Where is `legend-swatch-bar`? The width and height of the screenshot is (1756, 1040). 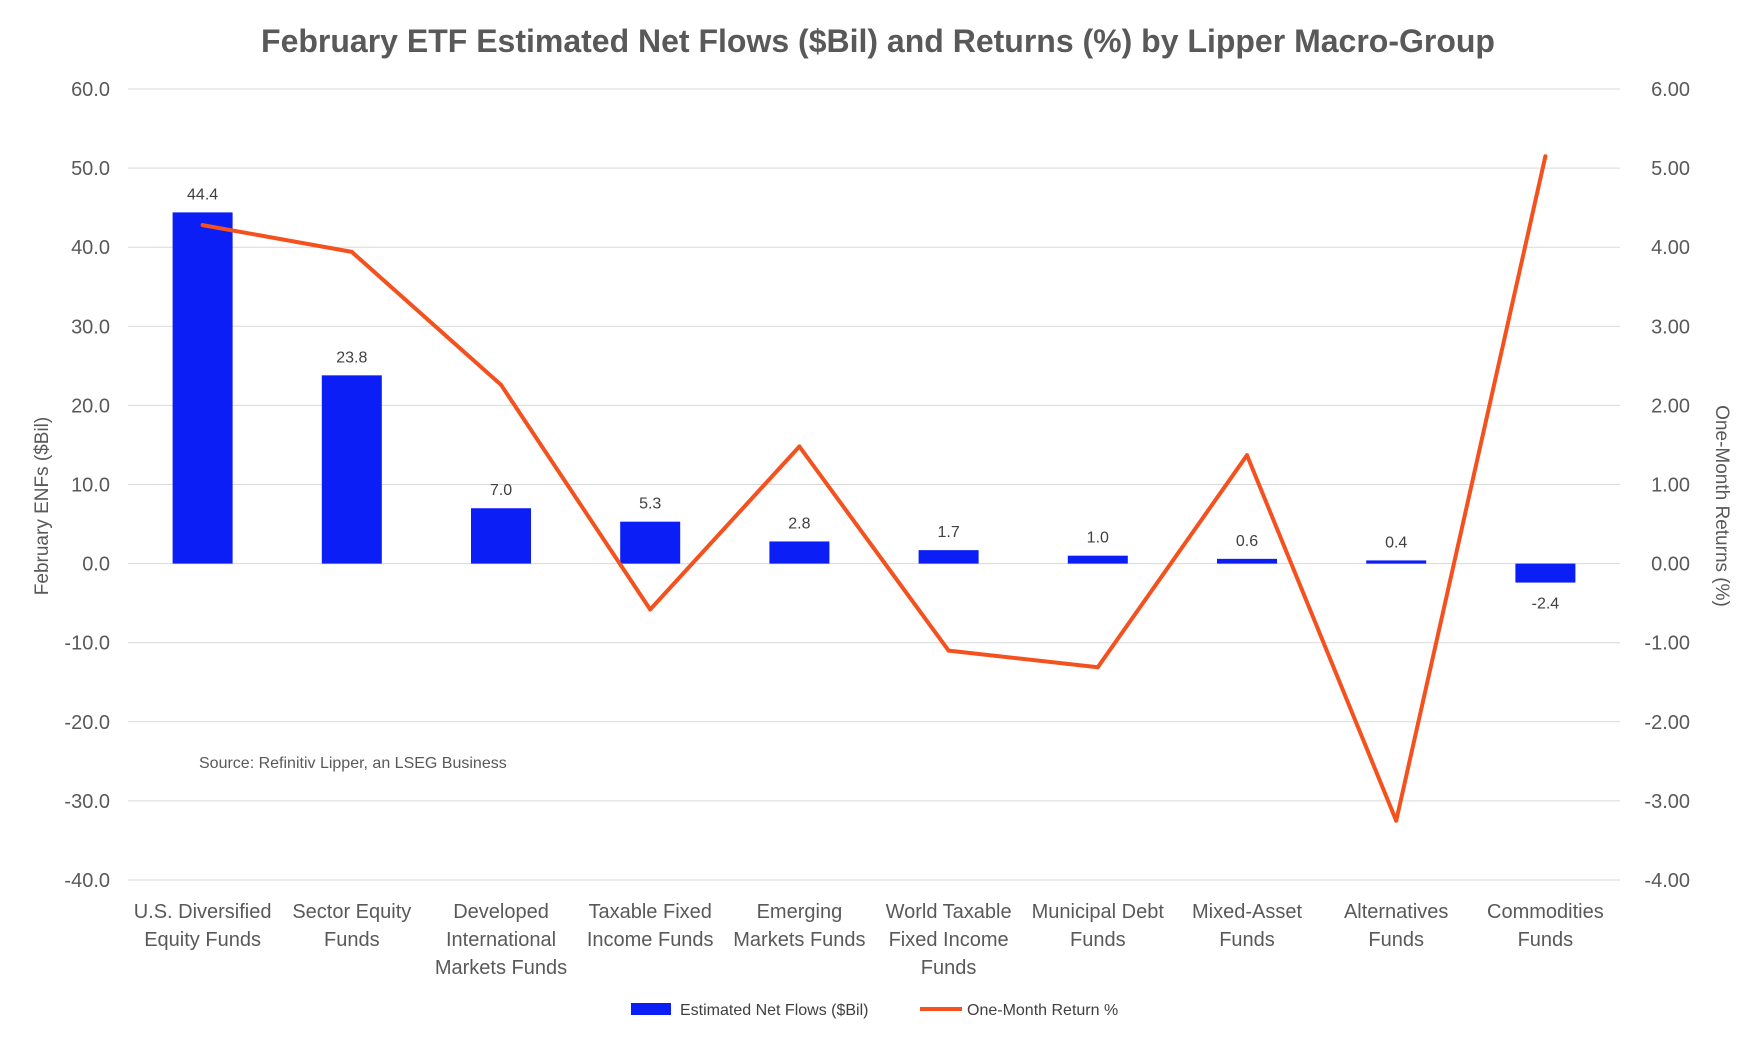 legend-swatch-bar is located at coordinates (651, 1009).